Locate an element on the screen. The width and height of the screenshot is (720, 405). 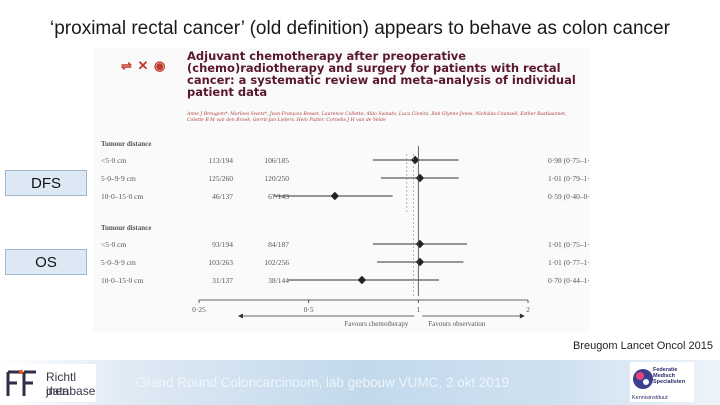
hr-ci-text: 1·01 (0·77–1·33) is located at coordinates (569, 262).